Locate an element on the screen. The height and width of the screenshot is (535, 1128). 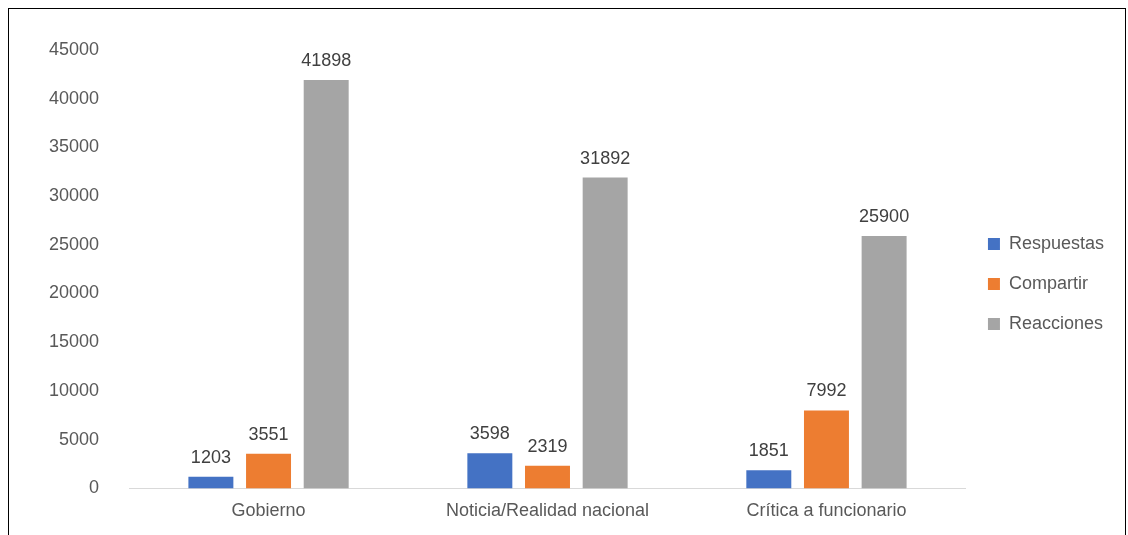
x-tick-label: Noticia/Realidad nacional is located at coordinates (547, 510).